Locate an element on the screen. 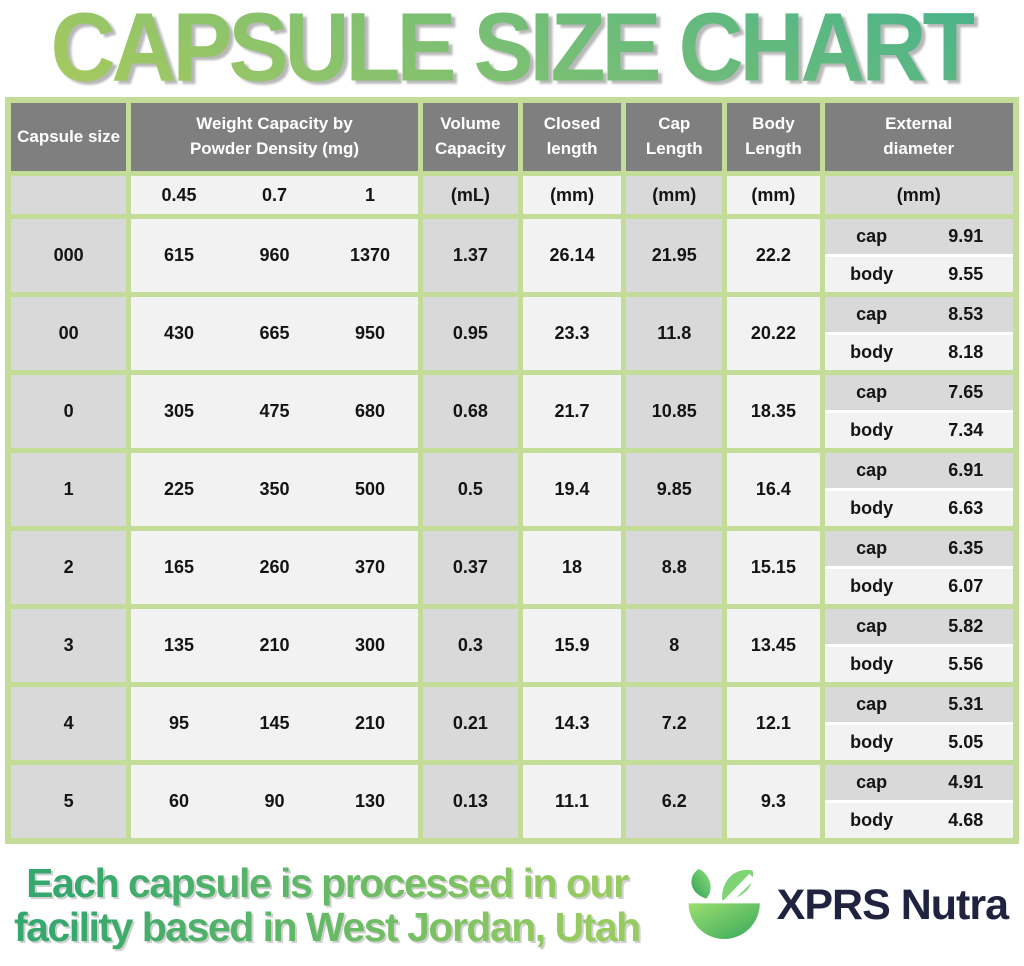  external-diameter-cell: cap 4.91 body 4.68 is located at coordinates (918, 801).